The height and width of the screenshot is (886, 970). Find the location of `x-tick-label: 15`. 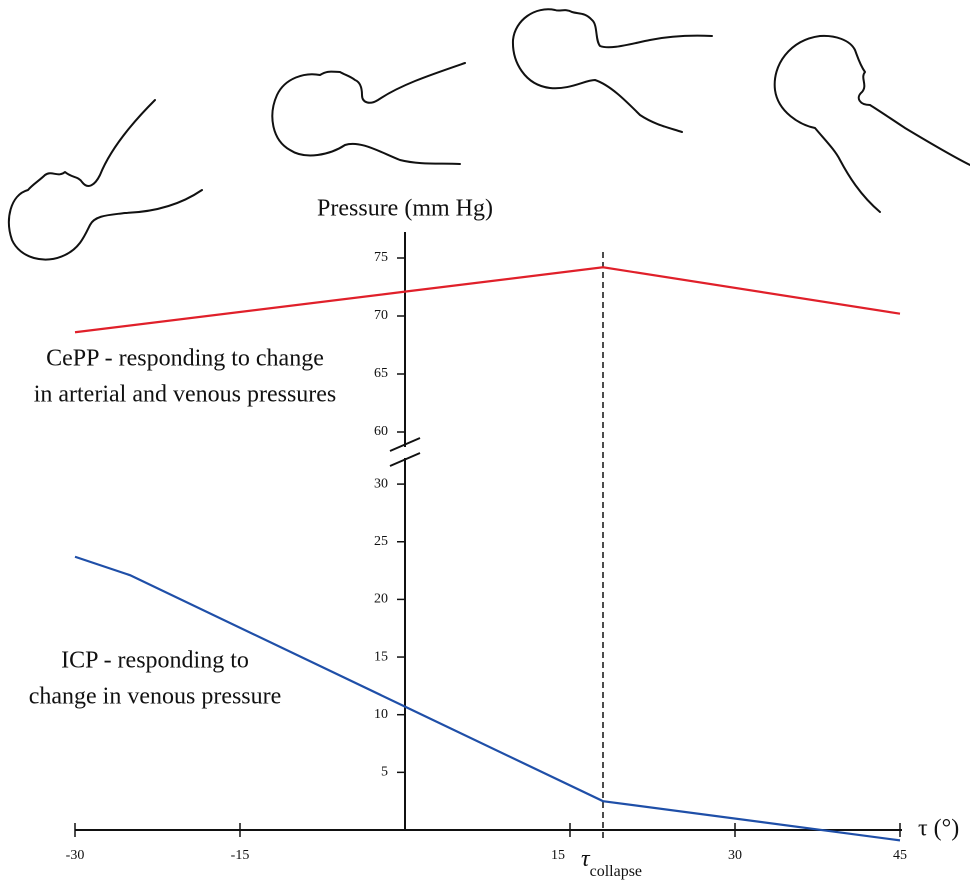

x-tick-label: 15 is located at coordinates (558, 855).